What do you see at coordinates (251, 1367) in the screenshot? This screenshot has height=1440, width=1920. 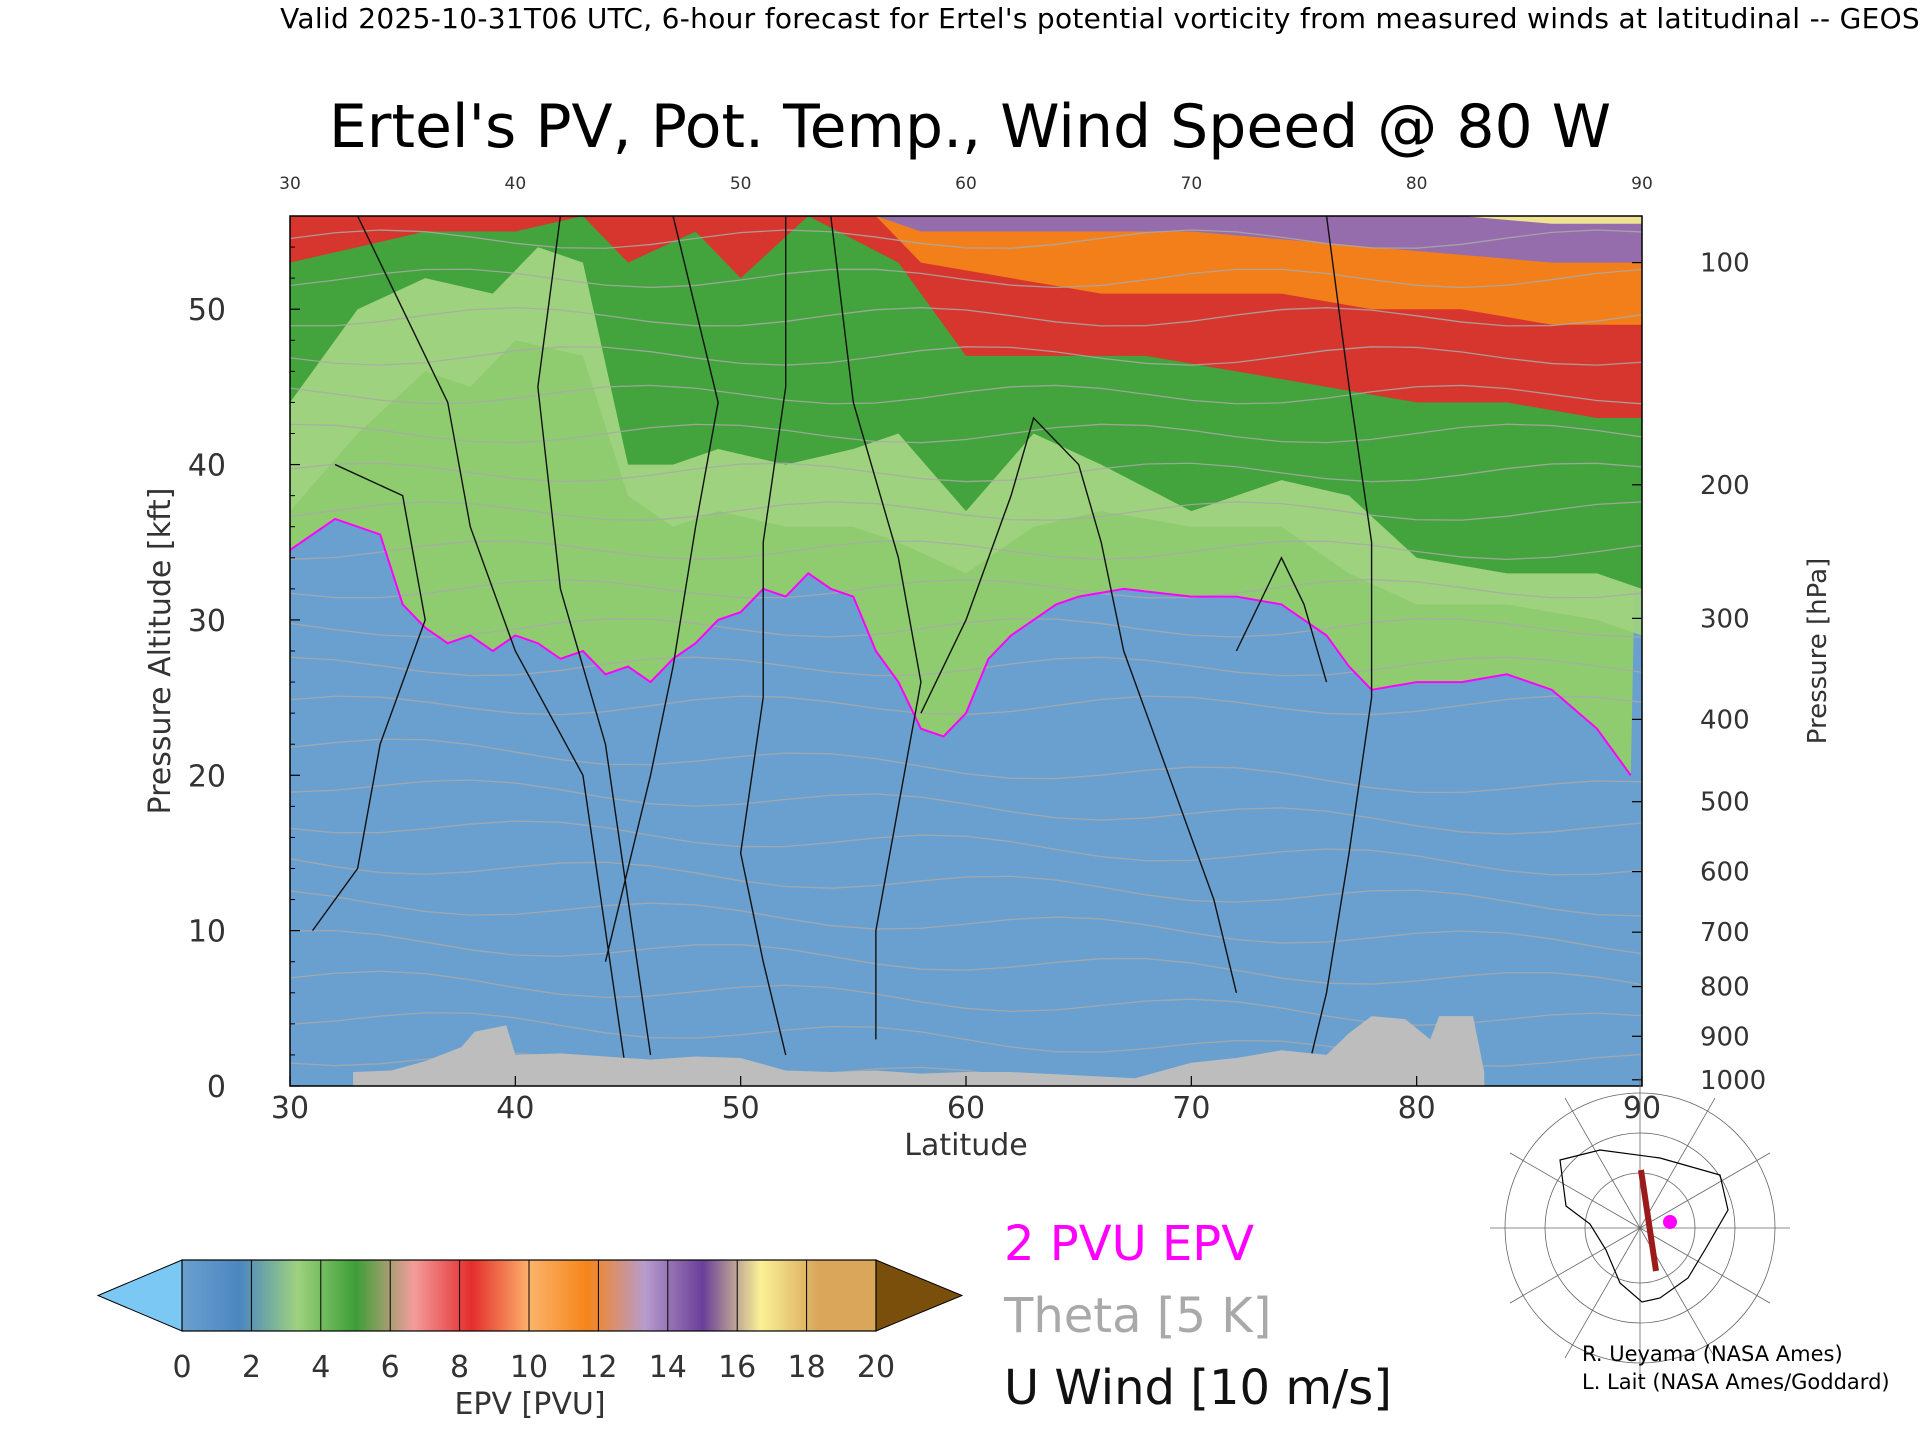 I see `colorbar-tick-label: 2` at bounding box center [251, 1367].